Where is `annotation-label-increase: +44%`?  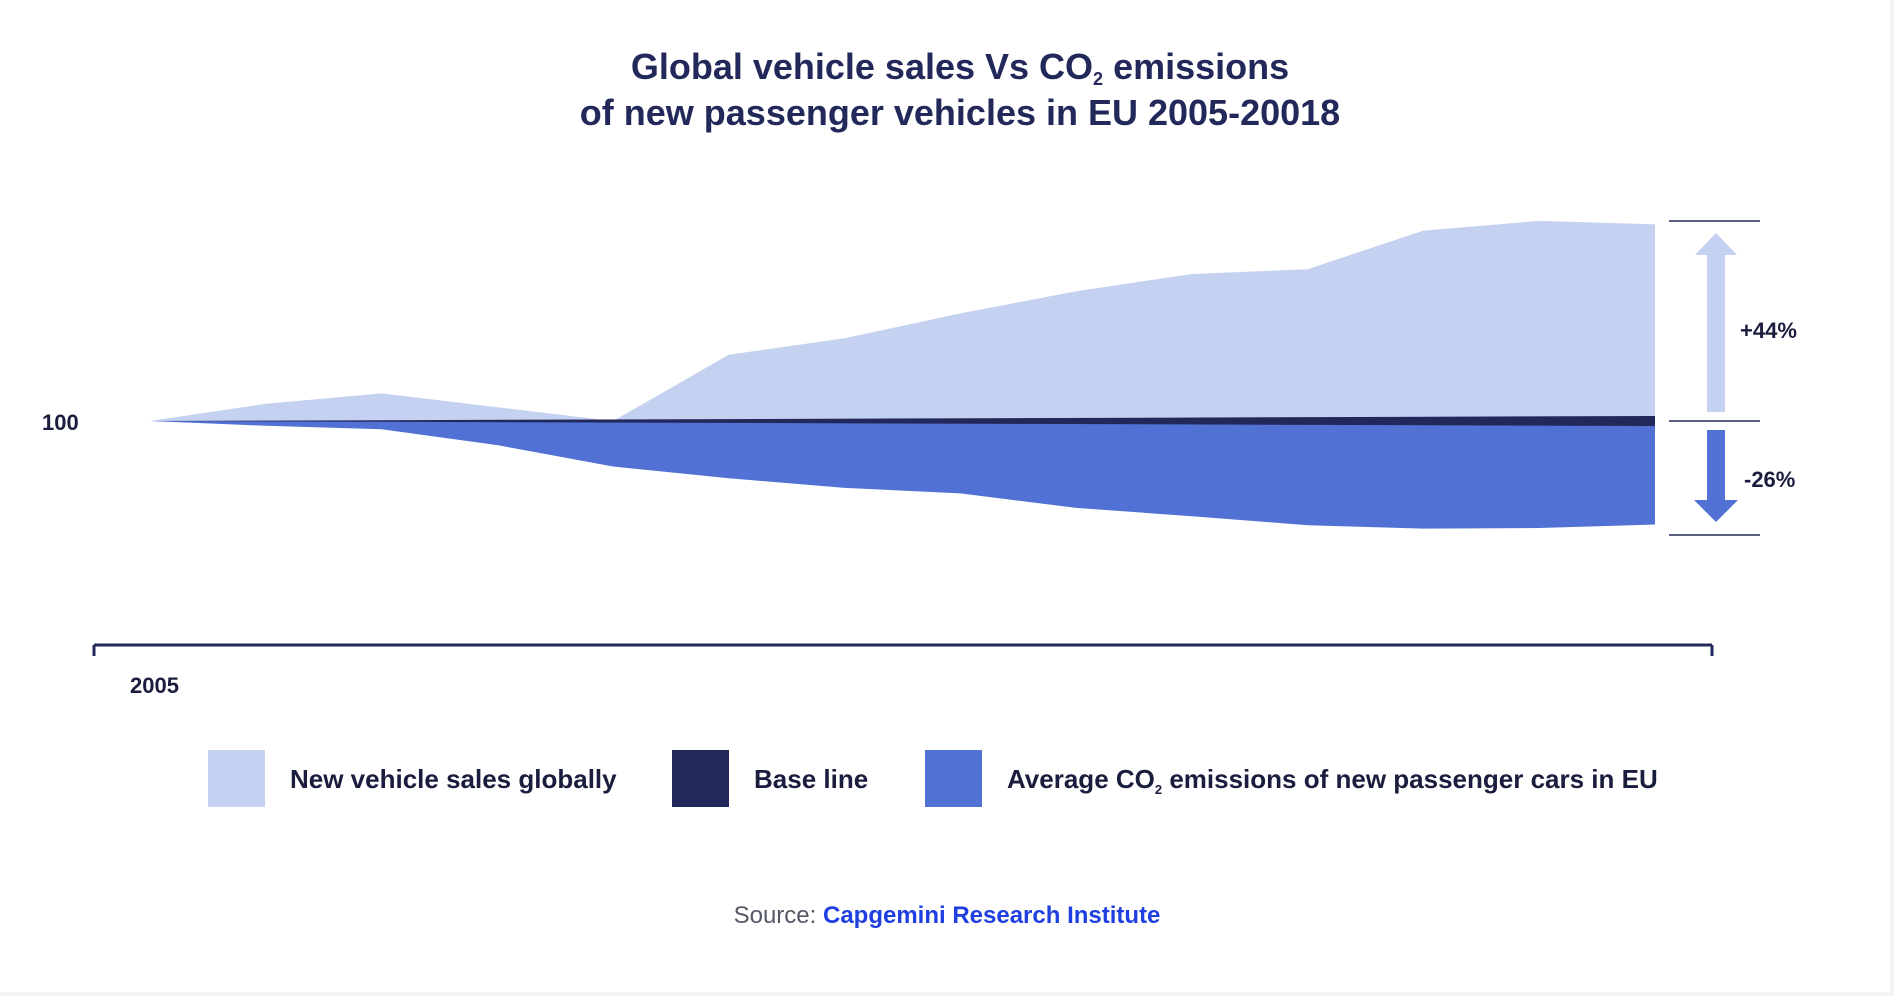 annotation-label-increase: +44% is located at coordinates (1768, 330).